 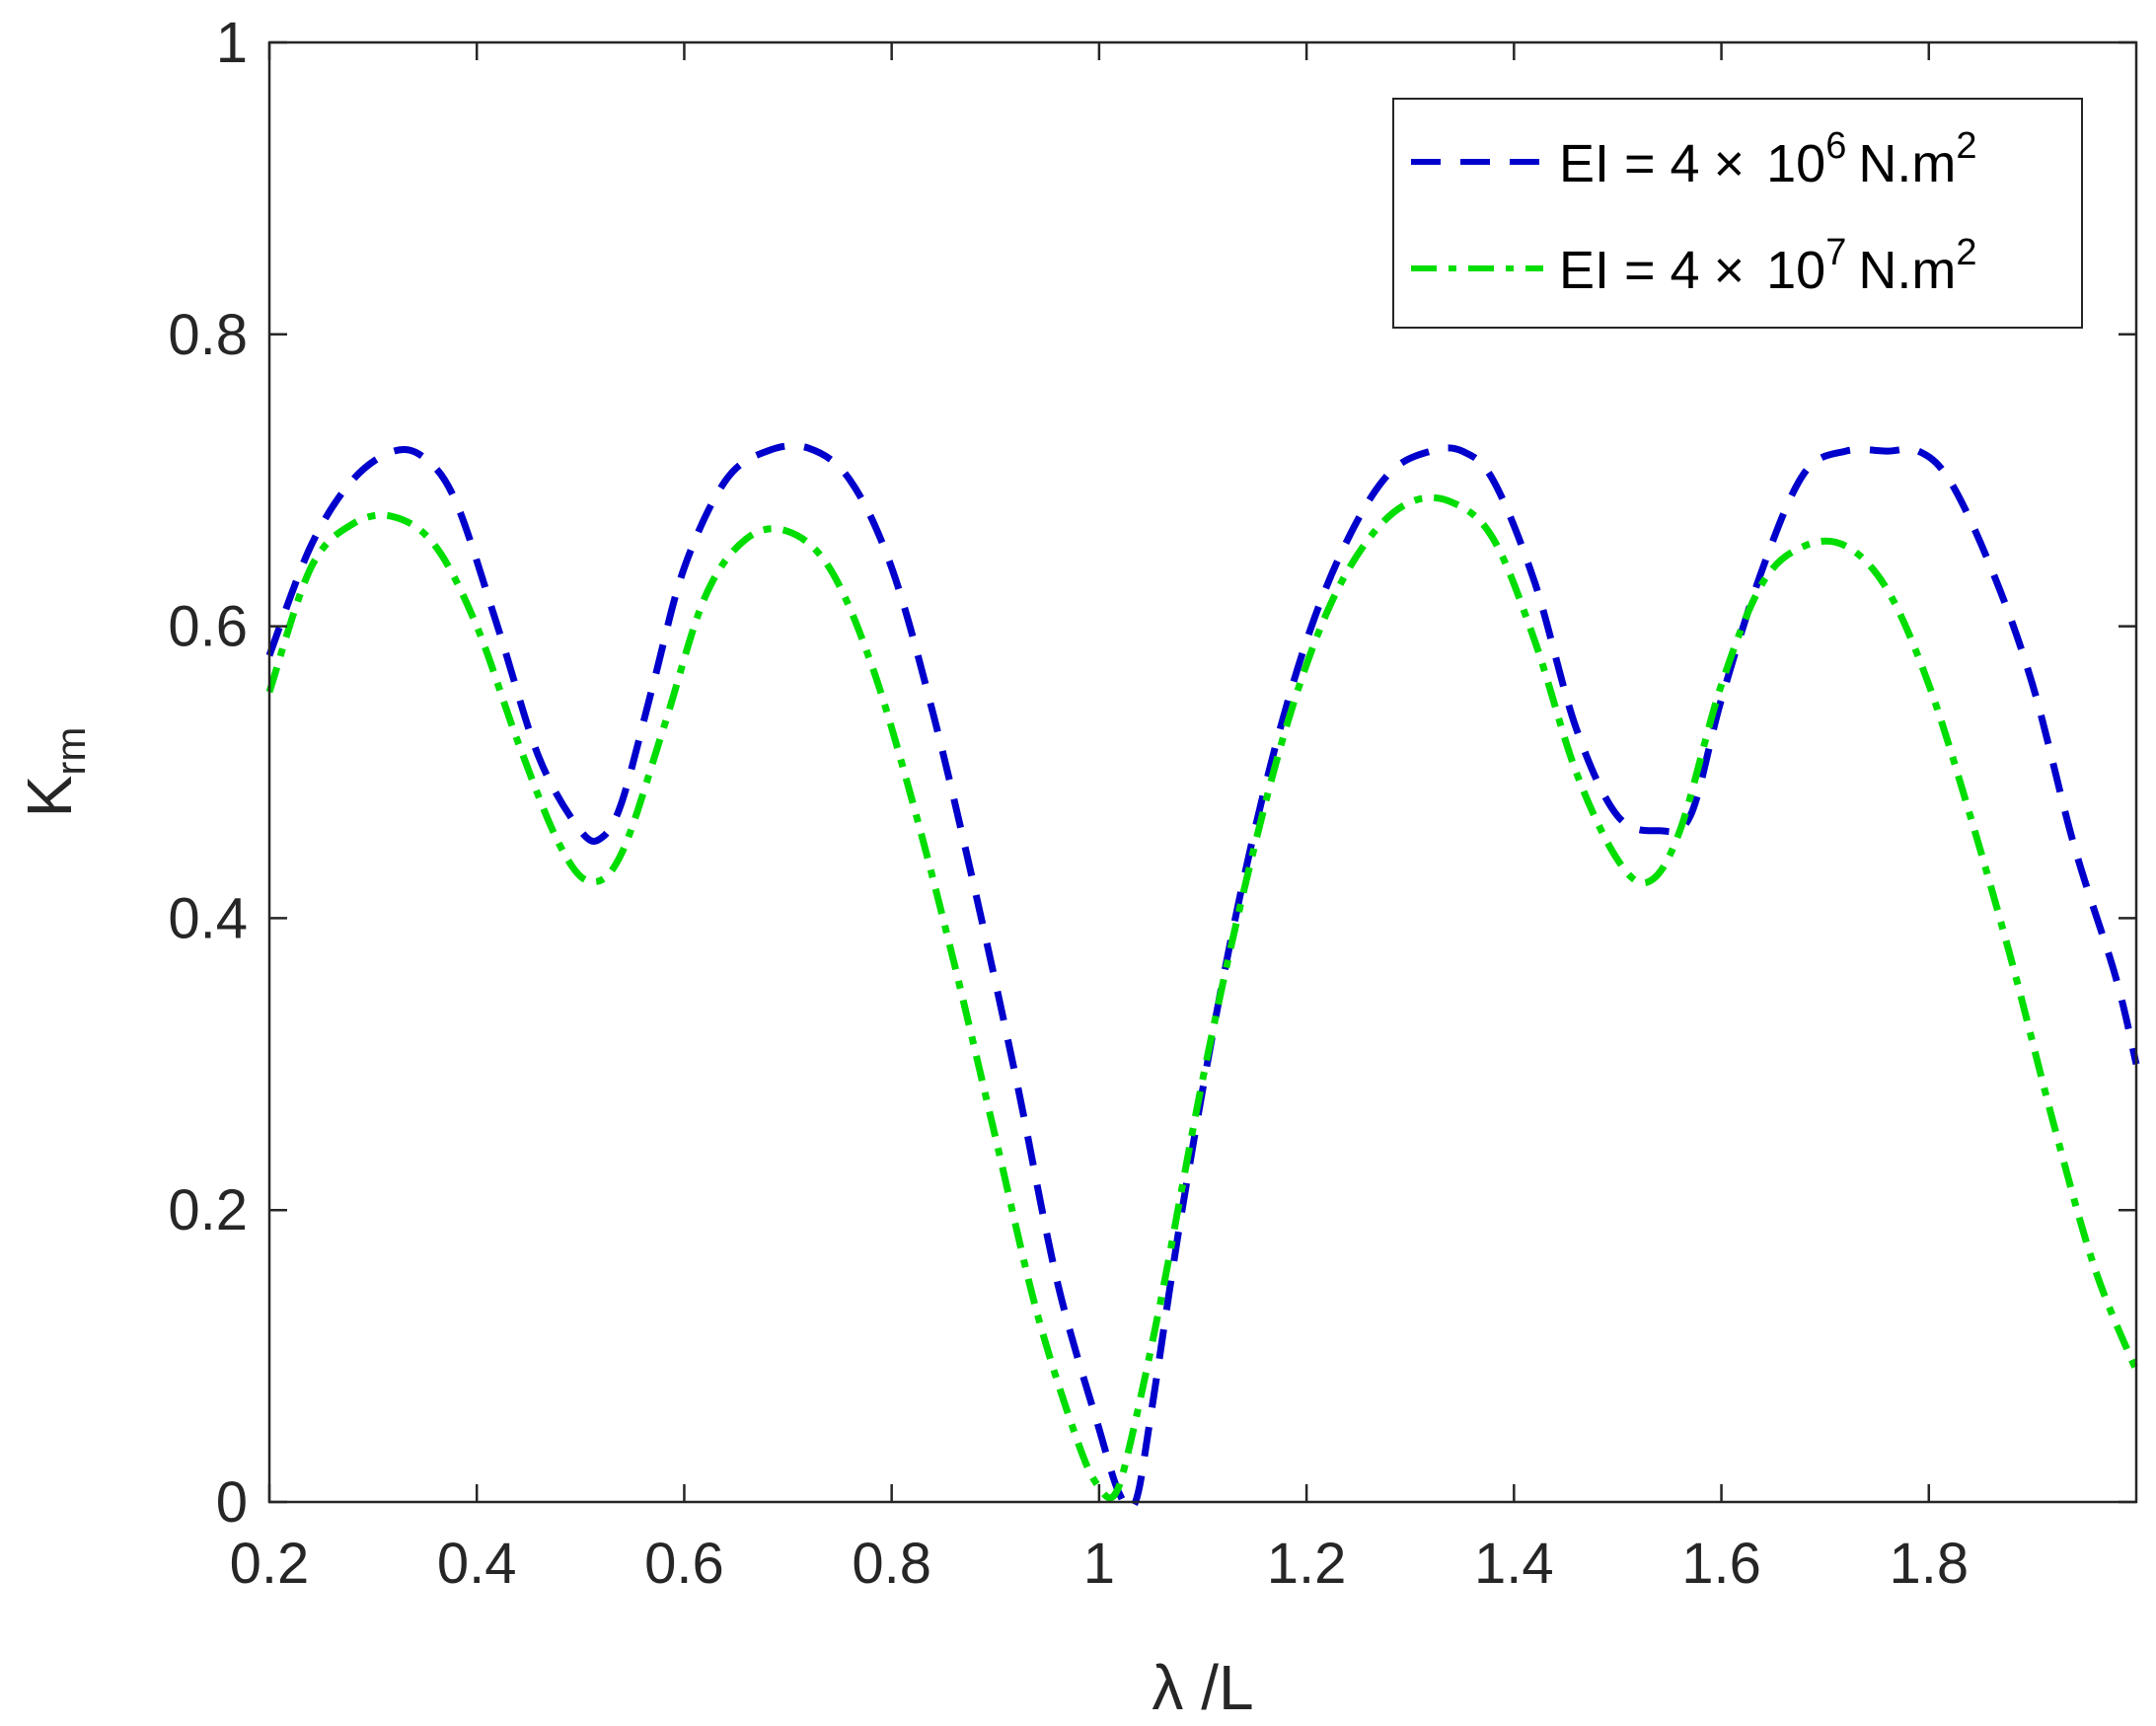 I want to click on x-tick-label: 0.4, so click(x=477, y=1564).